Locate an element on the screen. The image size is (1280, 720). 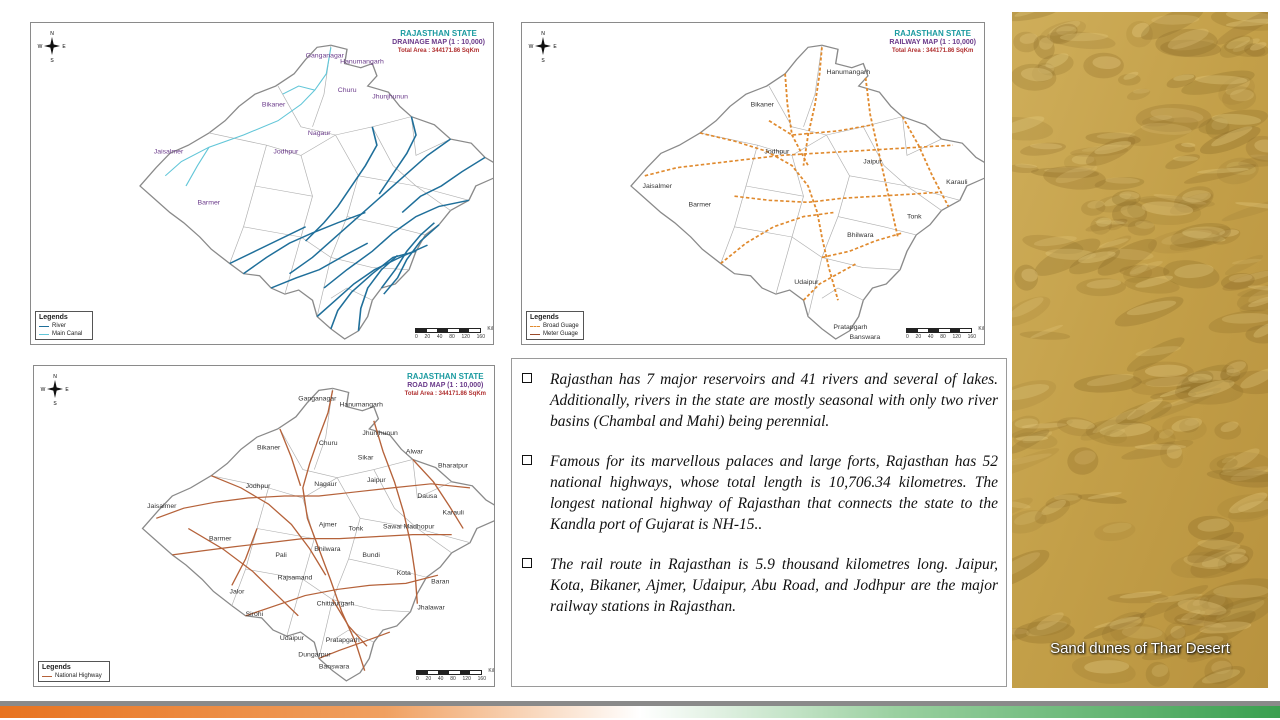
footer-stripe is located at coordinates (640, 703).